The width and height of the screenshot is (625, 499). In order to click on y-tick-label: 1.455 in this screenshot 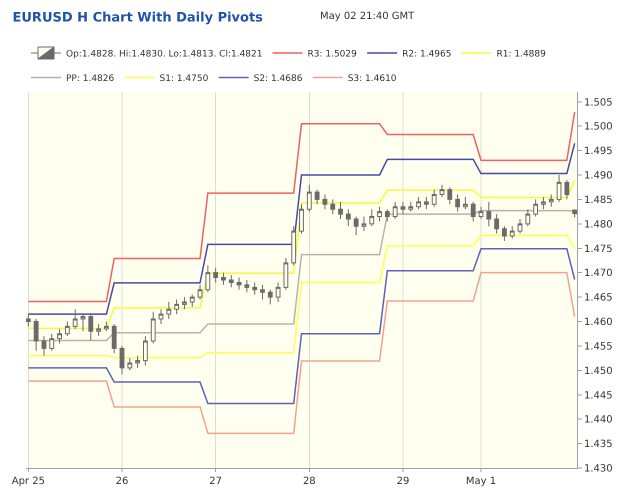, I will do `click(598, 346)`.